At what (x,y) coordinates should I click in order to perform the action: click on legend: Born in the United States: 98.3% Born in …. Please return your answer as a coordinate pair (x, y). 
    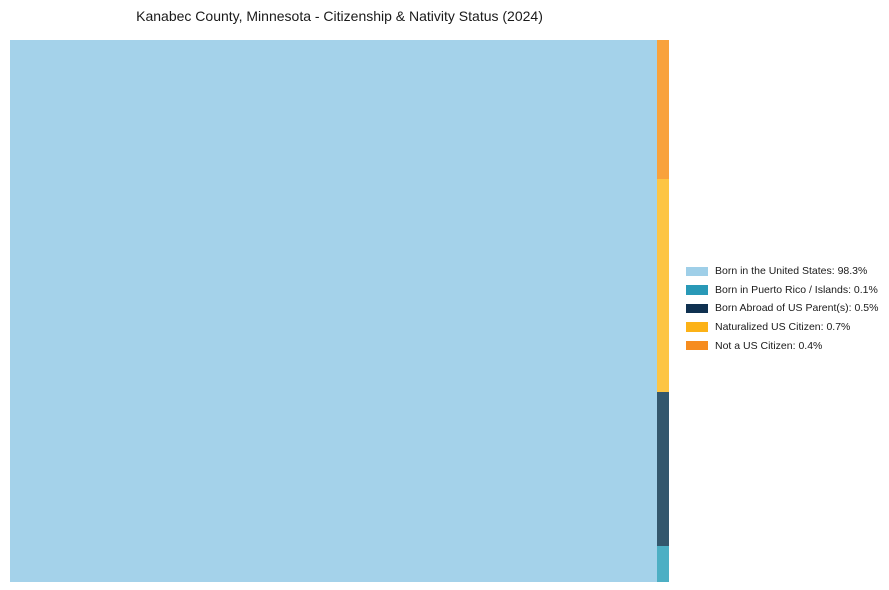
    Looking at the image, I should click on (782, 308).